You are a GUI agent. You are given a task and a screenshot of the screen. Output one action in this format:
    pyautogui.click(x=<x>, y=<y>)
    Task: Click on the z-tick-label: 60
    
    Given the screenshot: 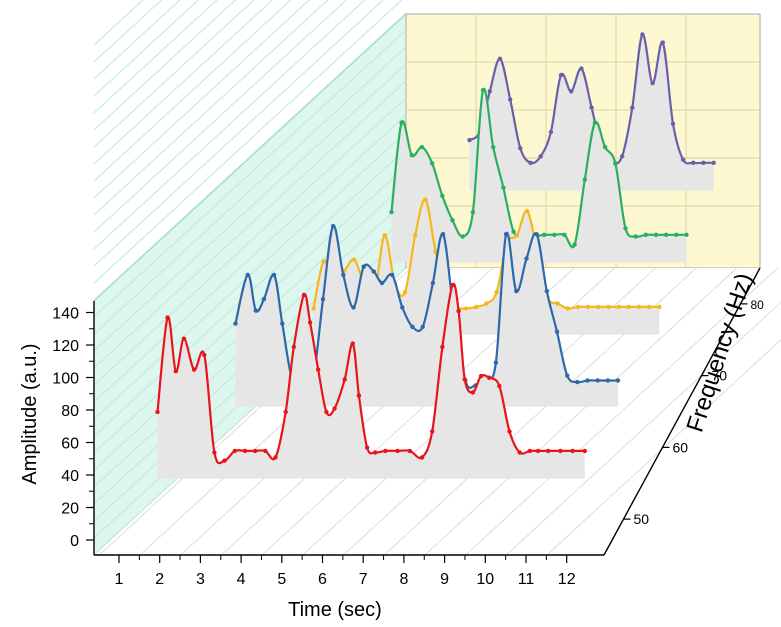 What is the action you would take?
    pyautogui.click(x=681, y=447)
    